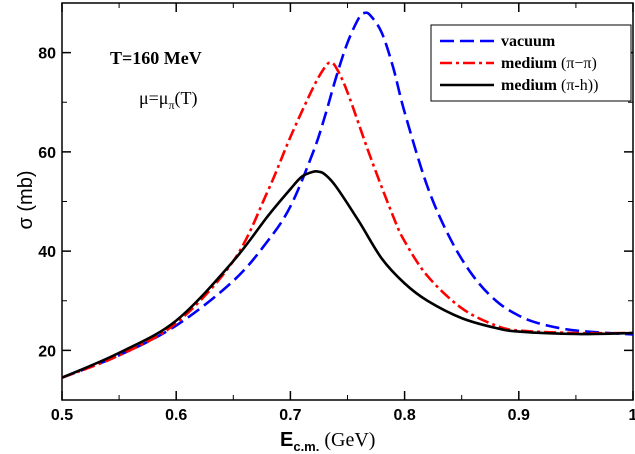 The width and height of the screenshot is (635, 454). Describe the element at coordinates (286, 440) in the screenshot. I see `x-axis-title-main: E` at that location.